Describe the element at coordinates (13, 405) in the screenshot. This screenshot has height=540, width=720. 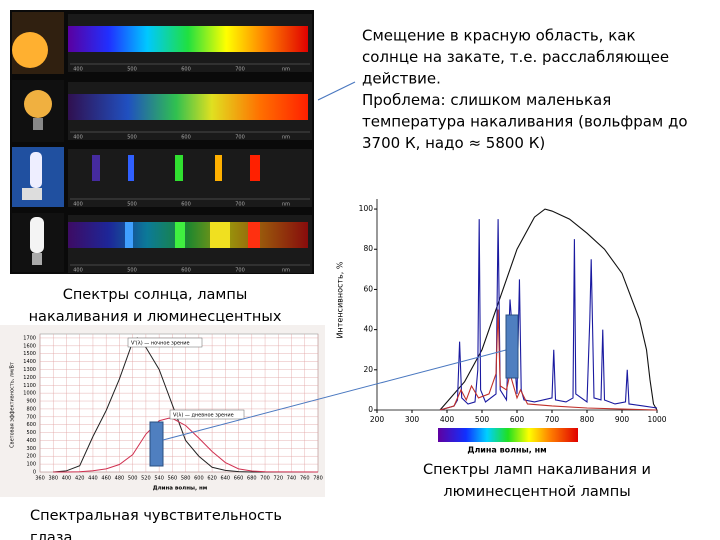
I see `y-axis-label: Световая эффективность, лм/Вт` at that location.